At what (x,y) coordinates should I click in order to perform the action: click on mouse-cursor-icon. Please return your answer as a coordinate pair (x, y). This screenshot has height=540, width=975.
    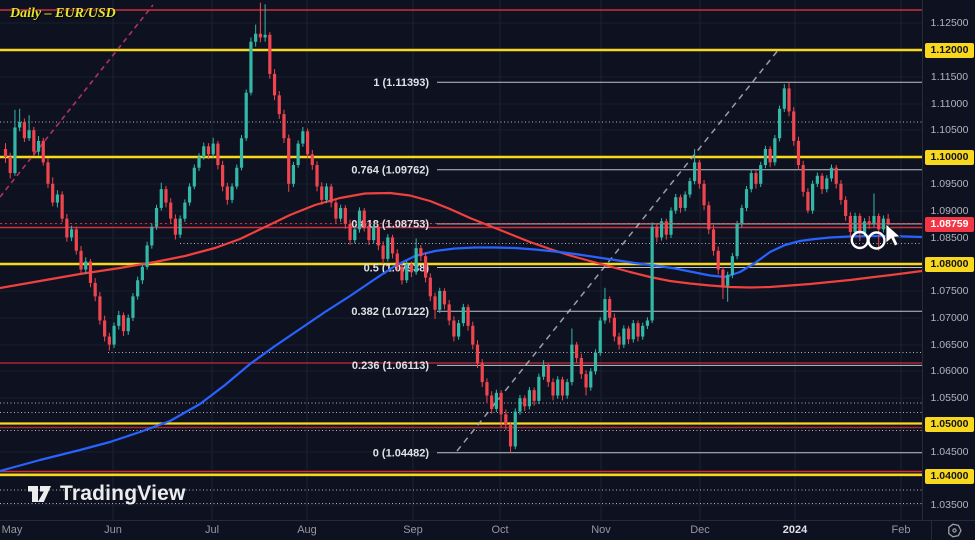
    Looking at the image, I should click on (893, 235).